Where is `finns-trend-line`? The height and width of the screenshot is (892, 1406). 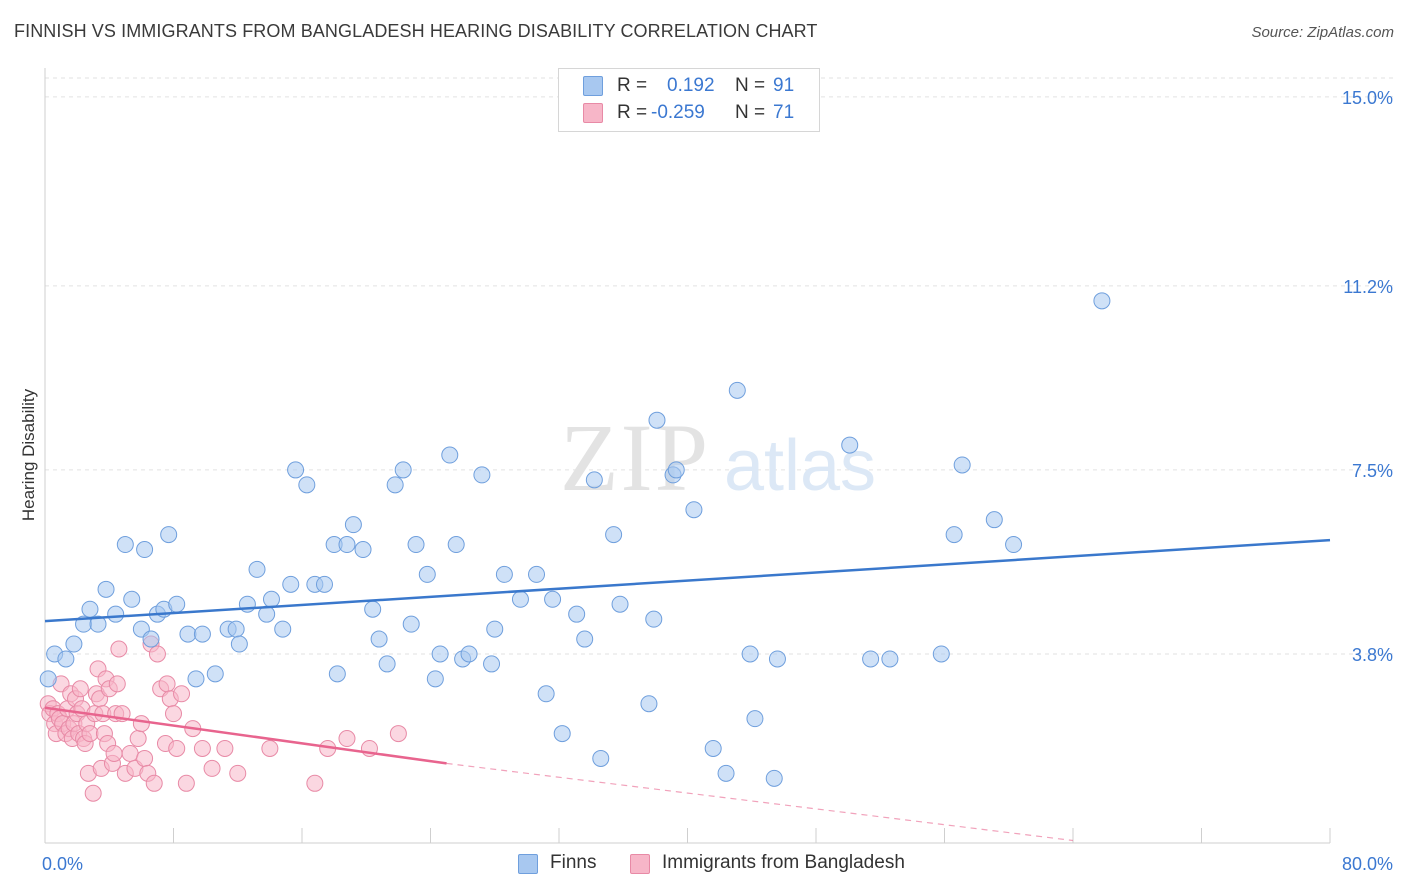
finns-trend-line is located at coordinates (687, 580).